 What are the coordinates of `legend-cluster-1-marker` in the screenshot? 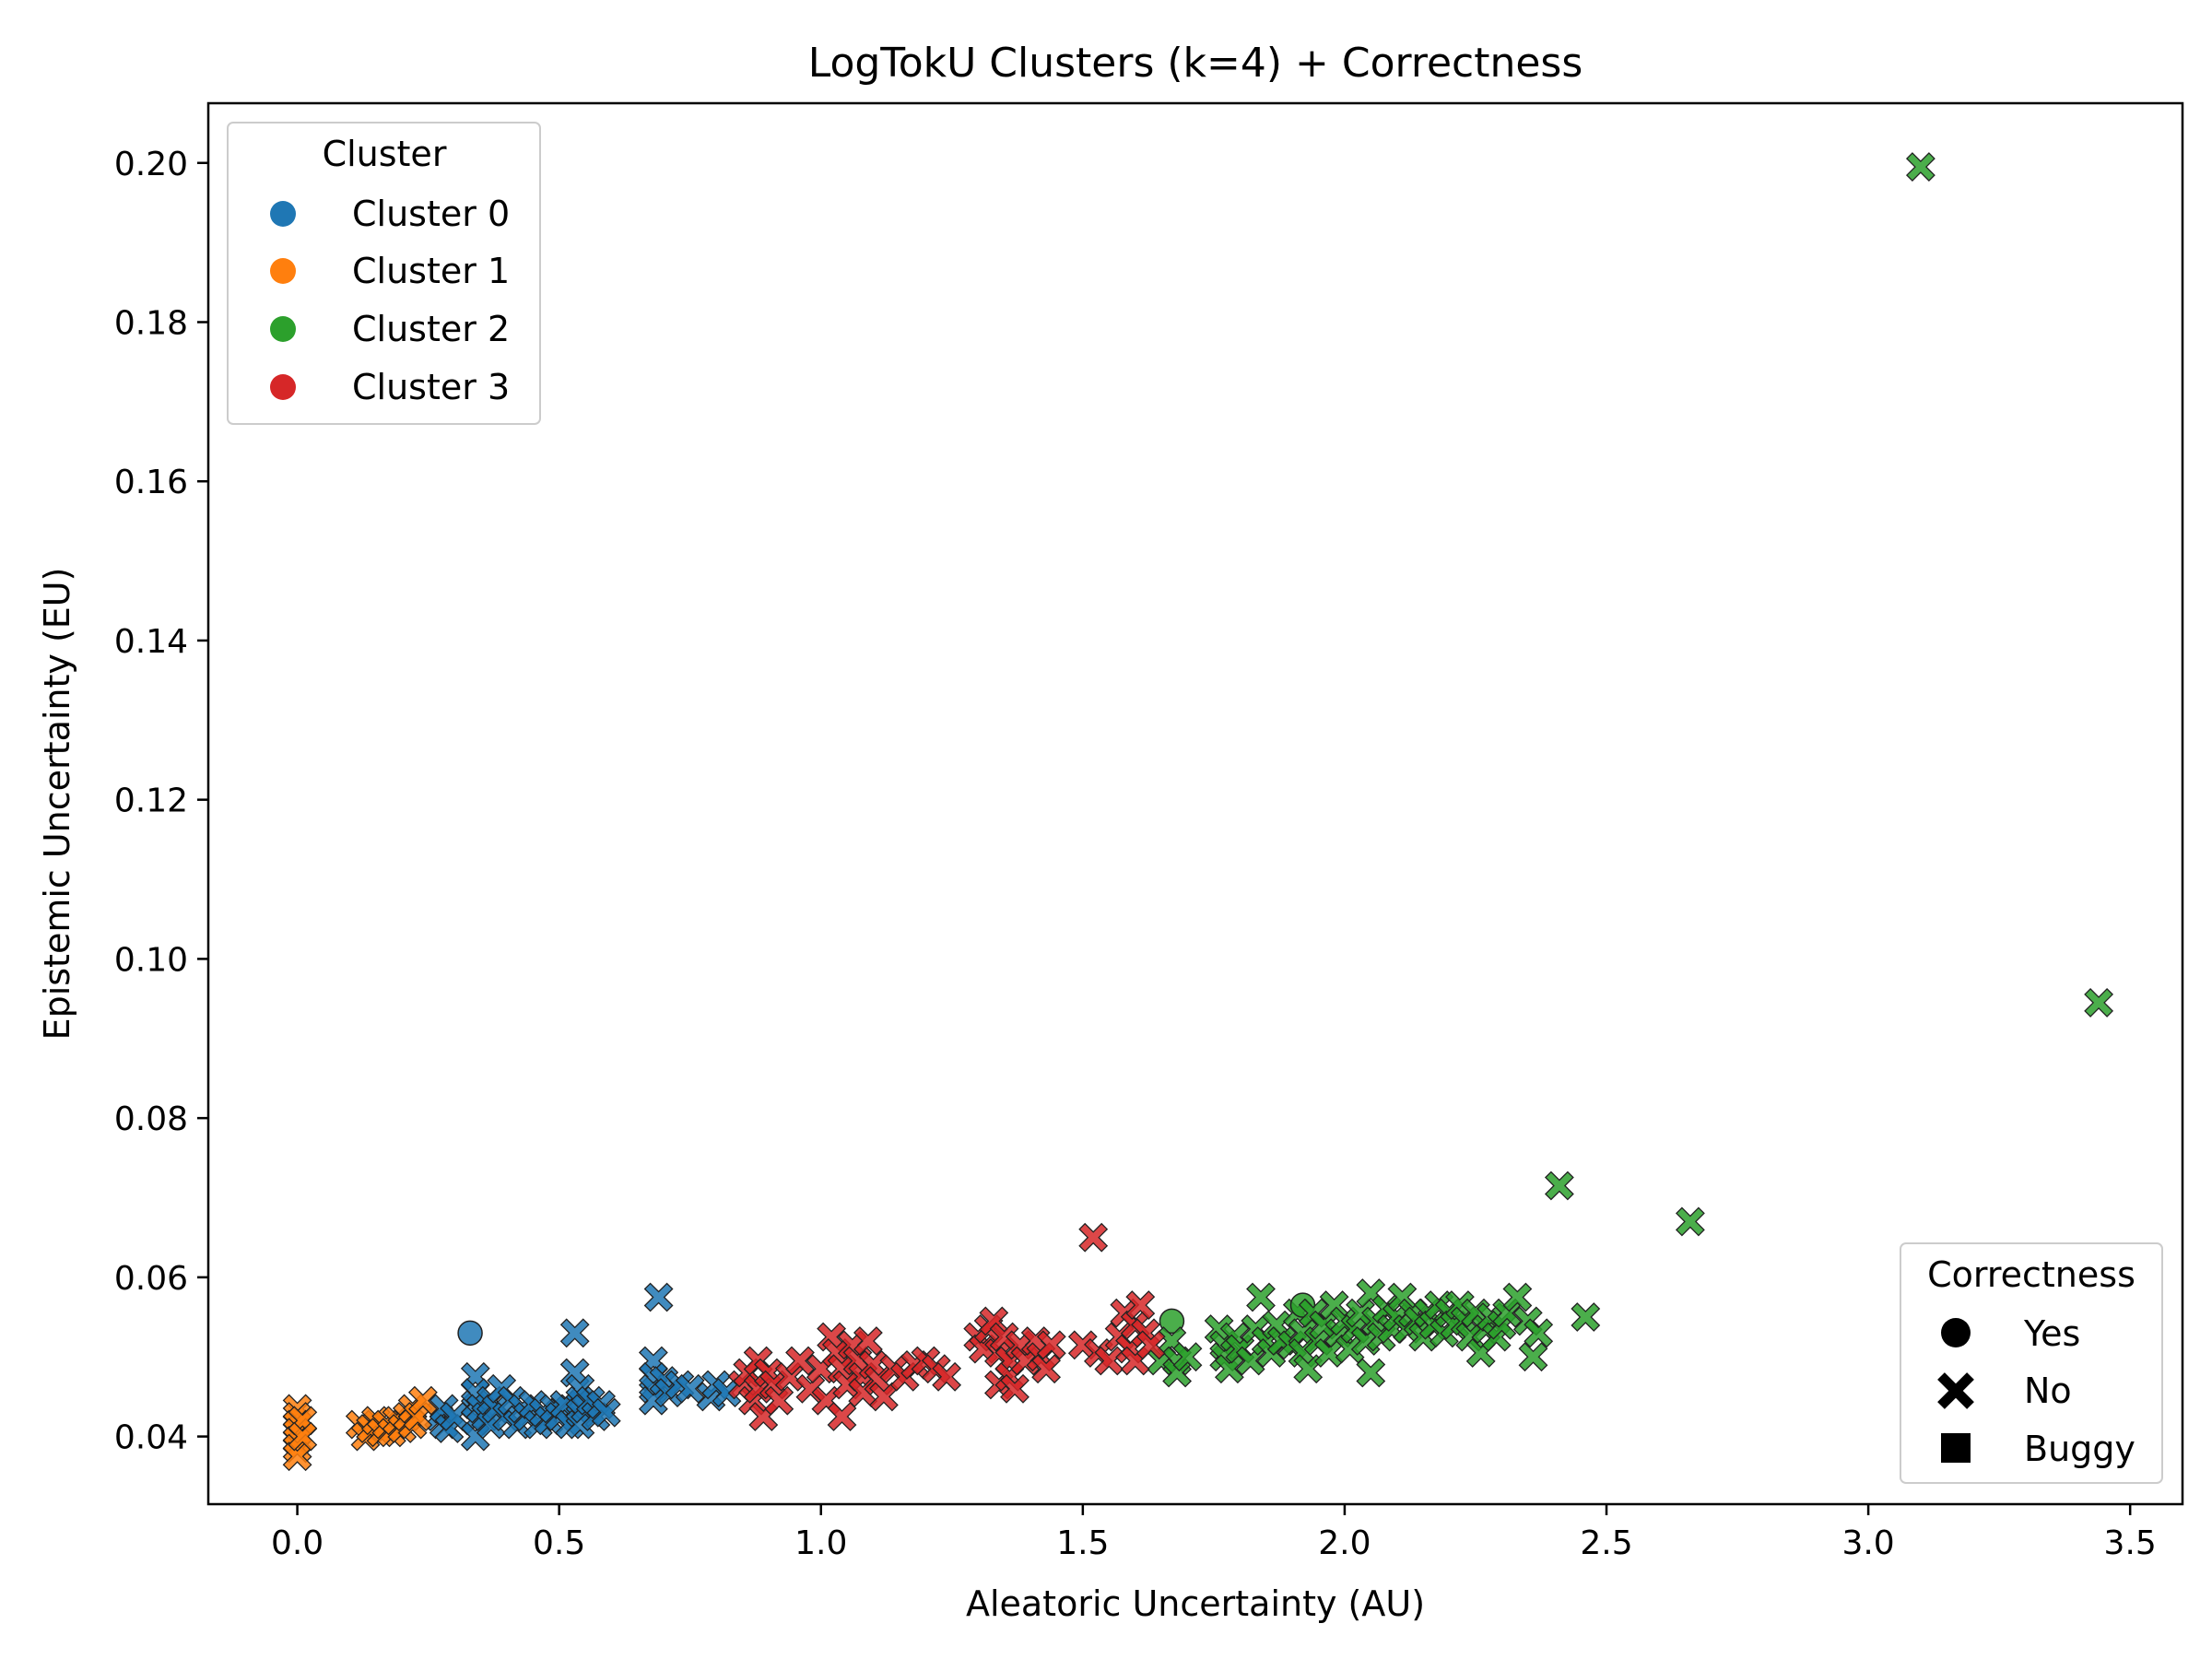 It's located at (283, 271).